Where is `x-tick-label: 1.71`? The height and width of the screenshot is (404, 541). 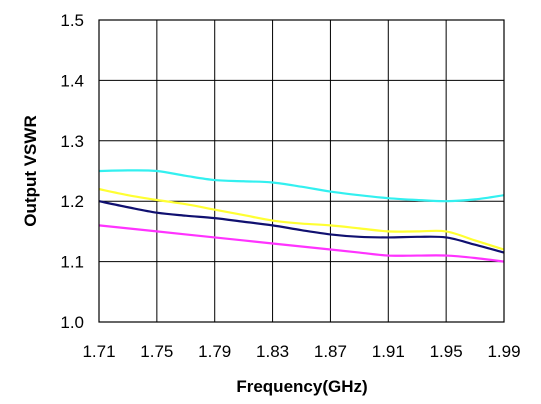 x-tick-label: 1.71 is located at coordinates (98, 351).